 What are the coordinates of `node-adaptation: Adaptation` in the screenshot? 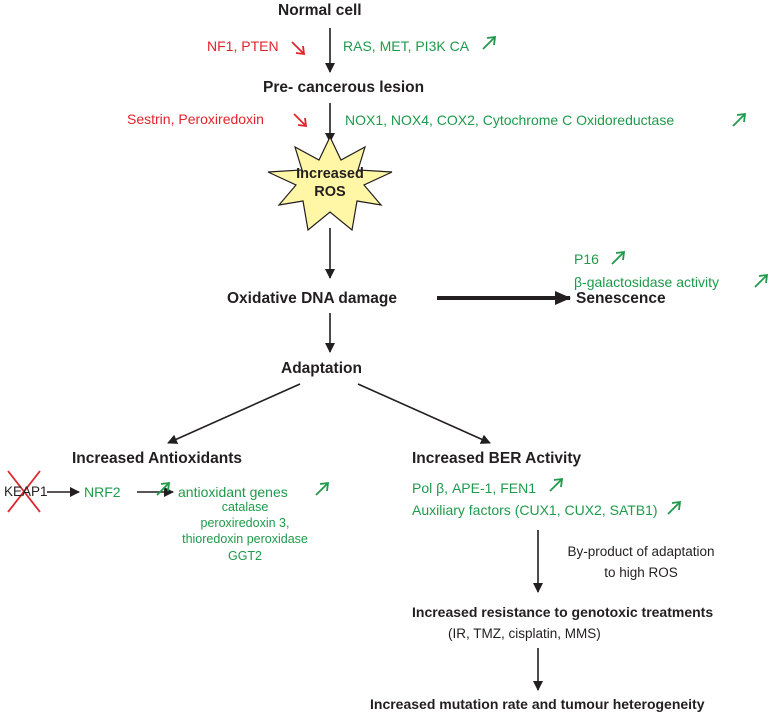 It's located at (321, 368).